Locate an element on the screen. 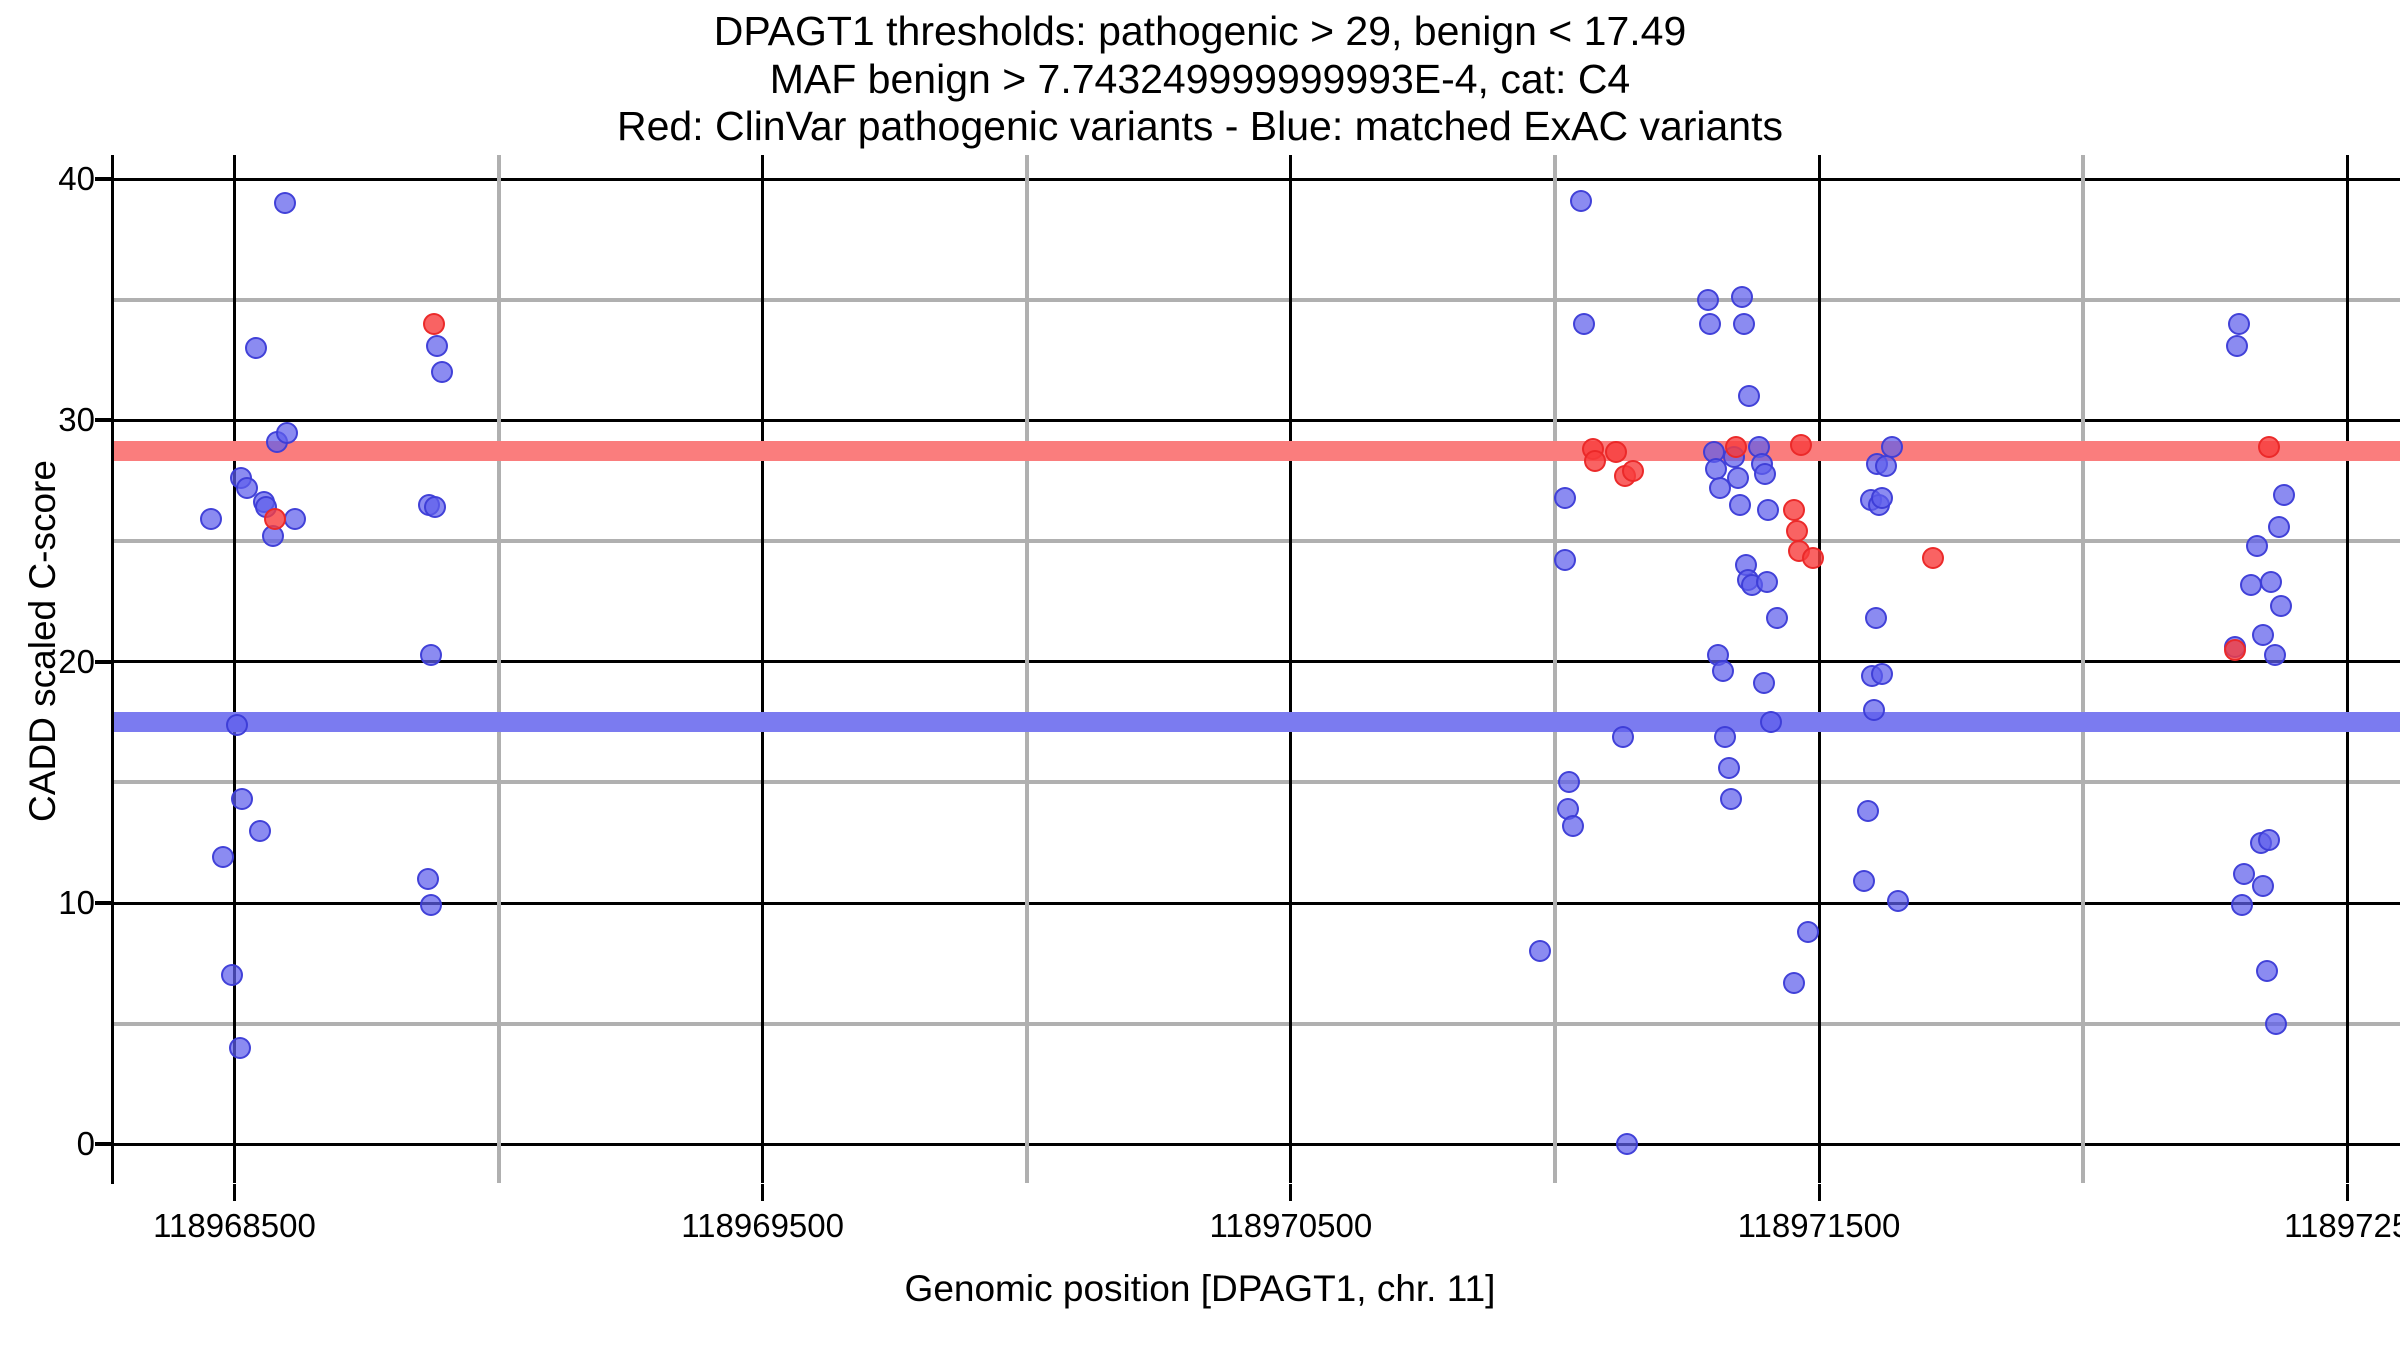 The image size is (2400, 1350). x-axis-tick-label: 118969500 is located at coordinates (762, 1225).